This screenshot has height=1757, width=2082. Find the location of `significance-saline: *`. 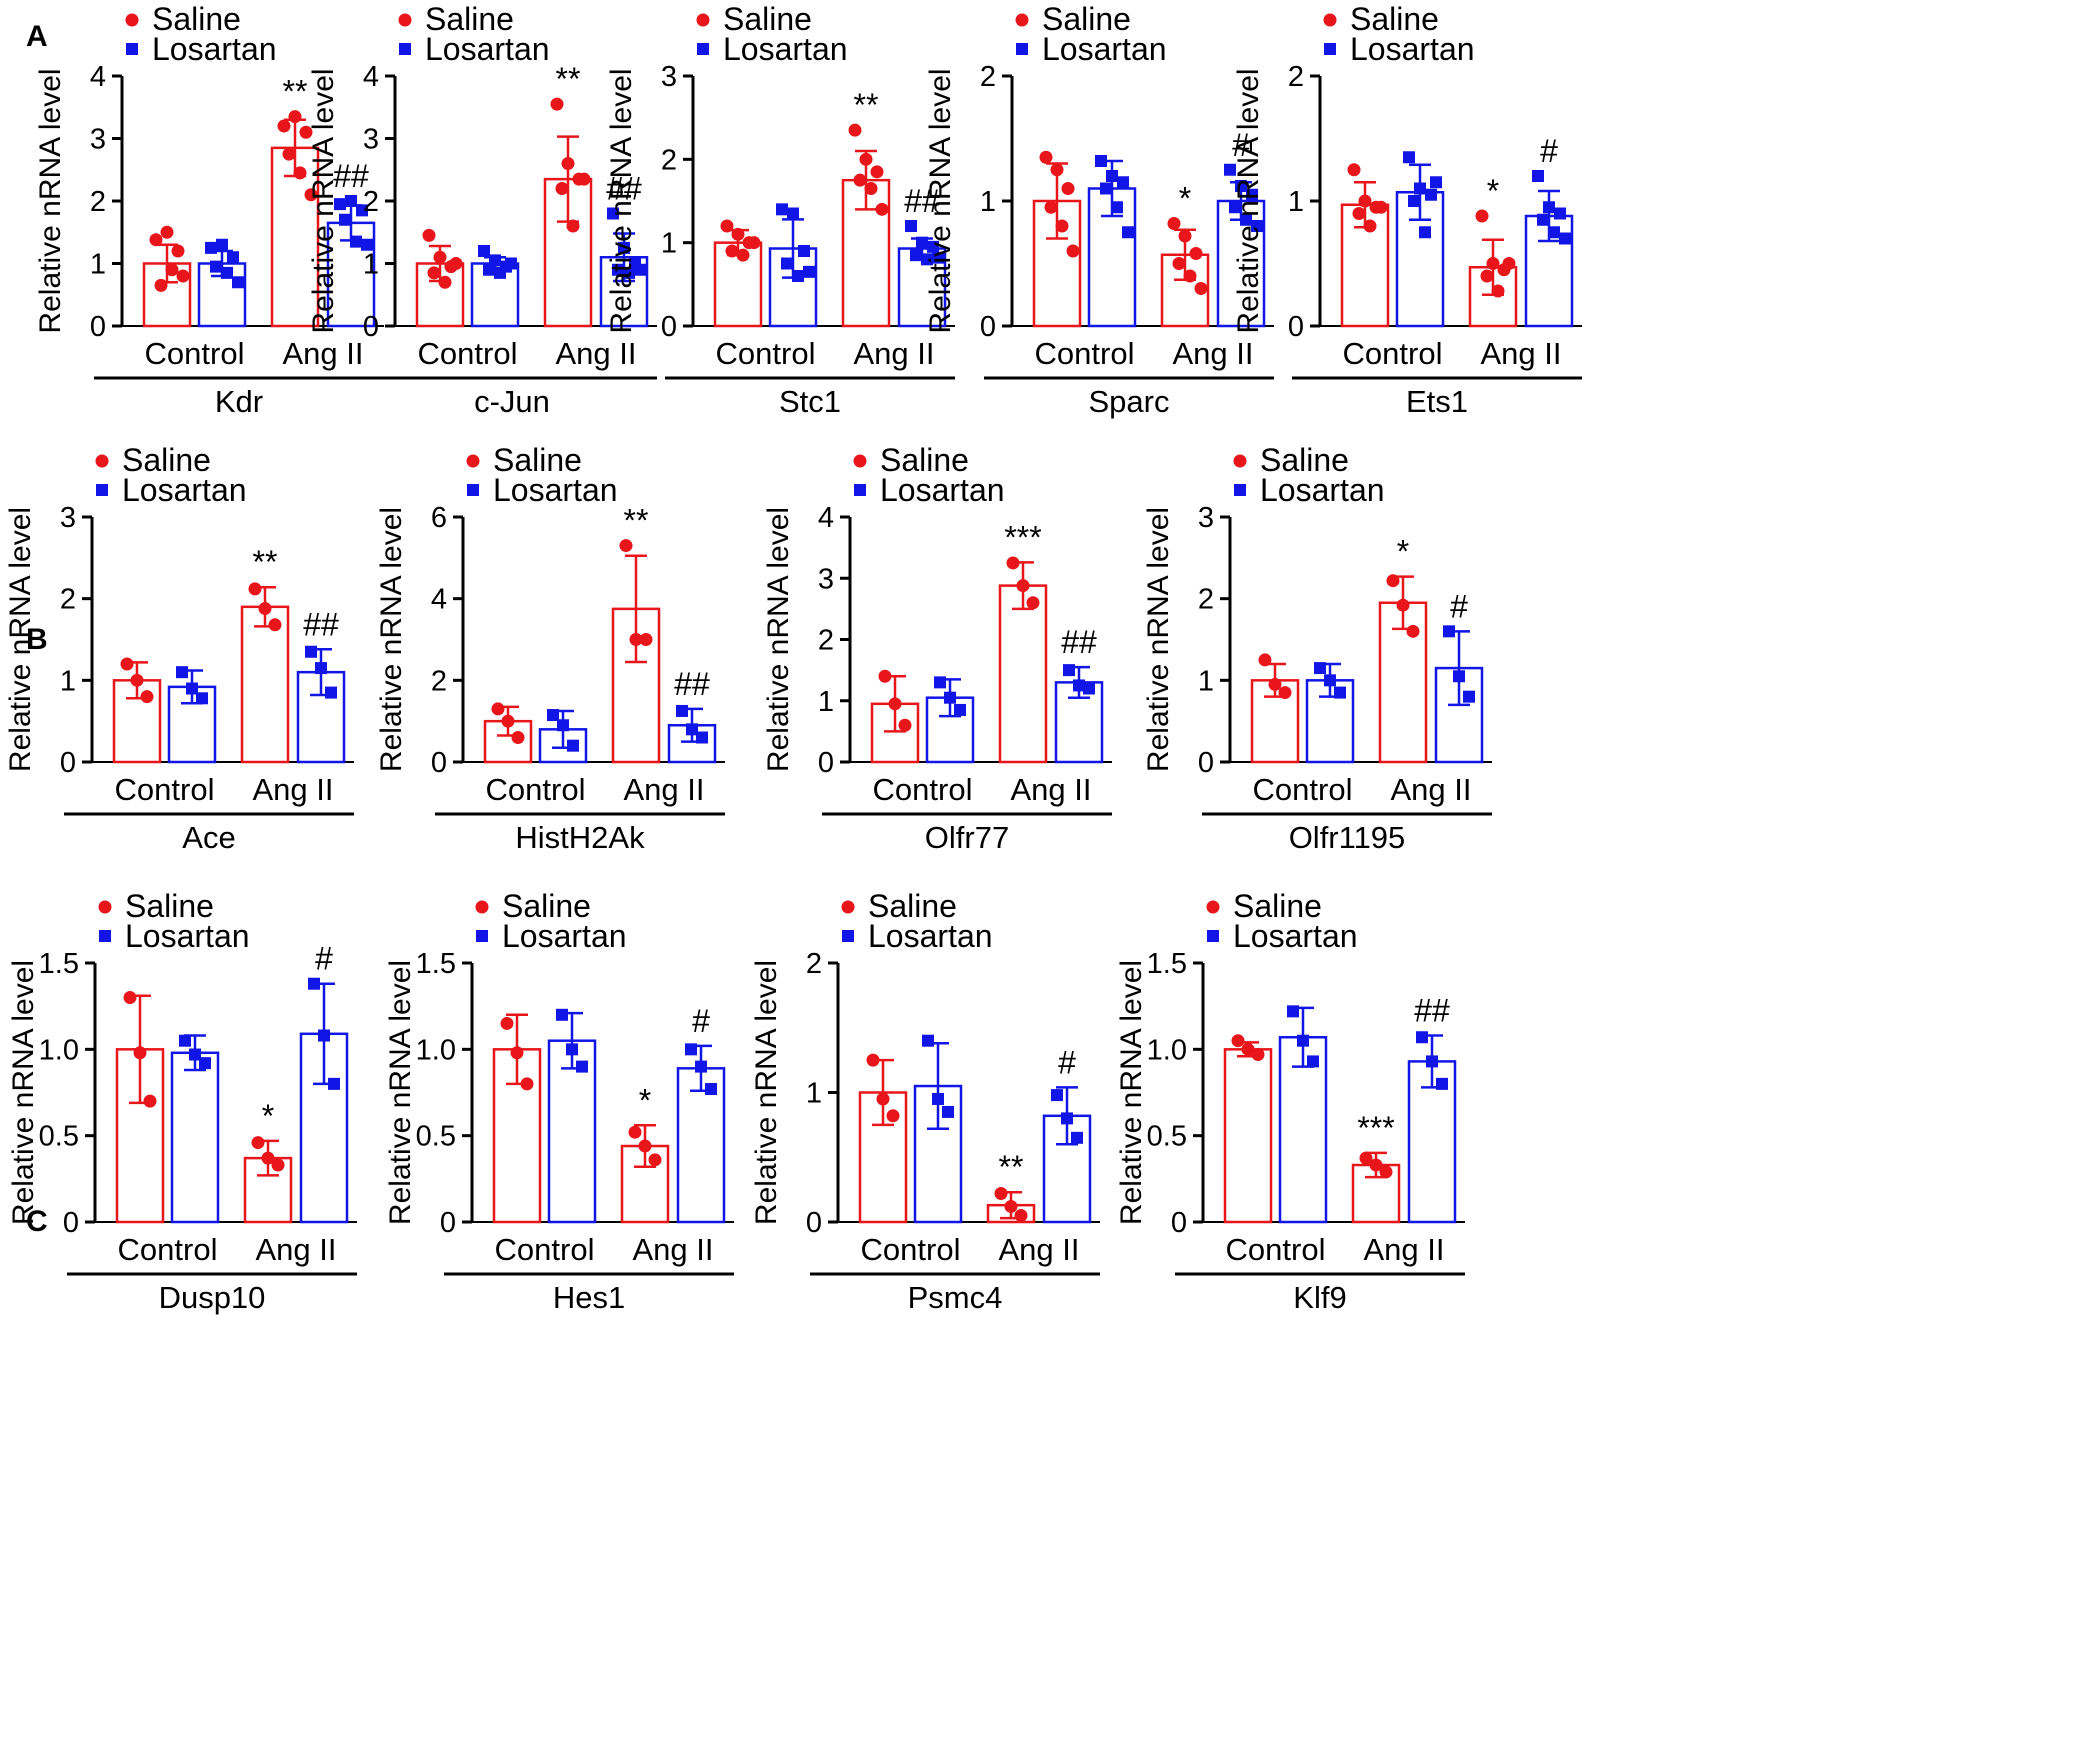

significance-saline: * is located at coordinates (268, 1116).